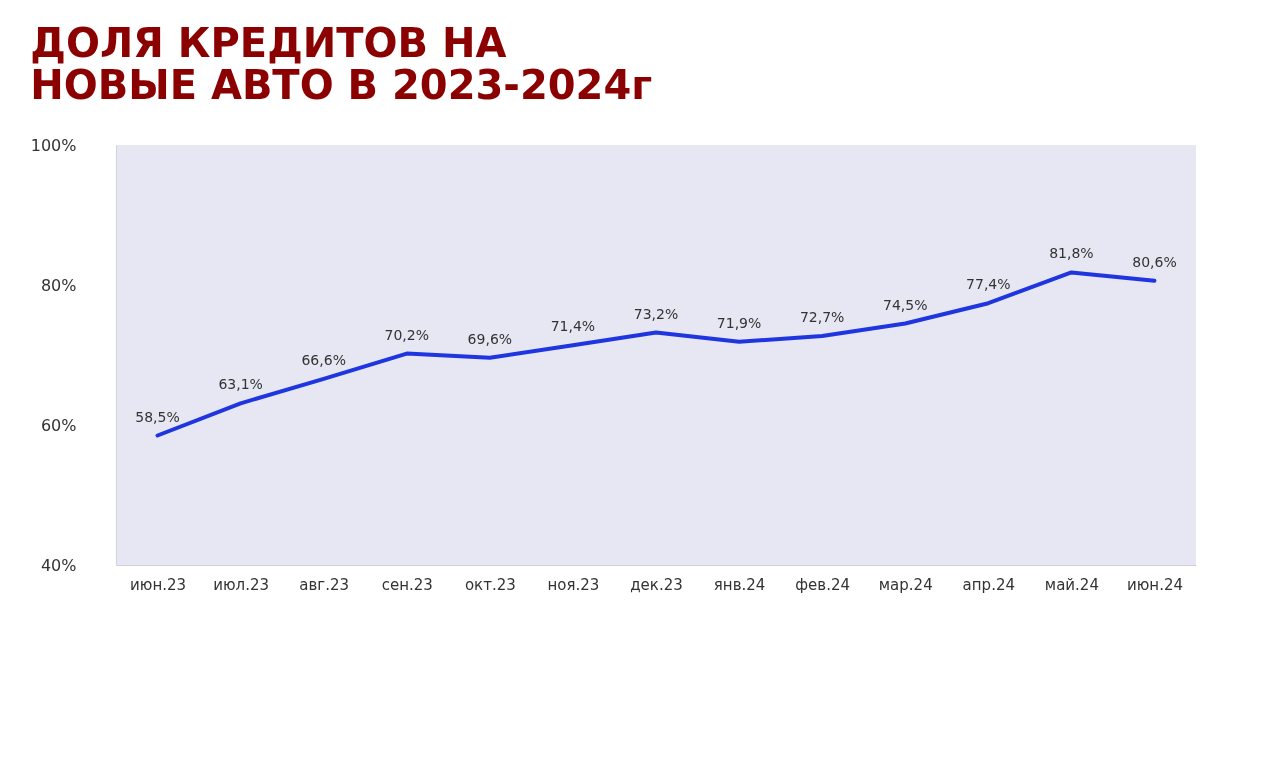  I want to click on x-tick-label: июн.24, so click(1154, 584).